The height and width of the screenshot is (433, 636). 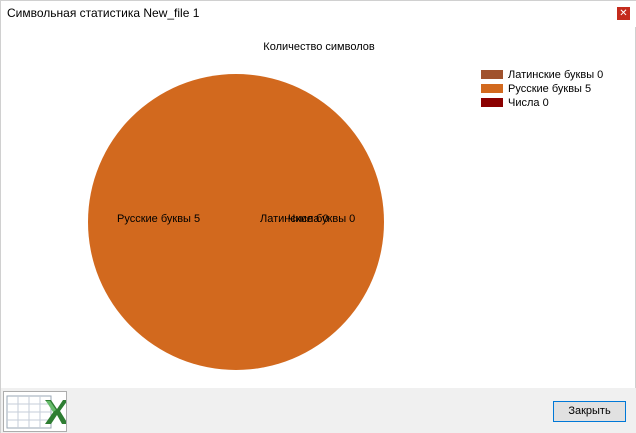 I want to click on data-label-latin: Латинские буквы 0, so click(x=308, y=219).